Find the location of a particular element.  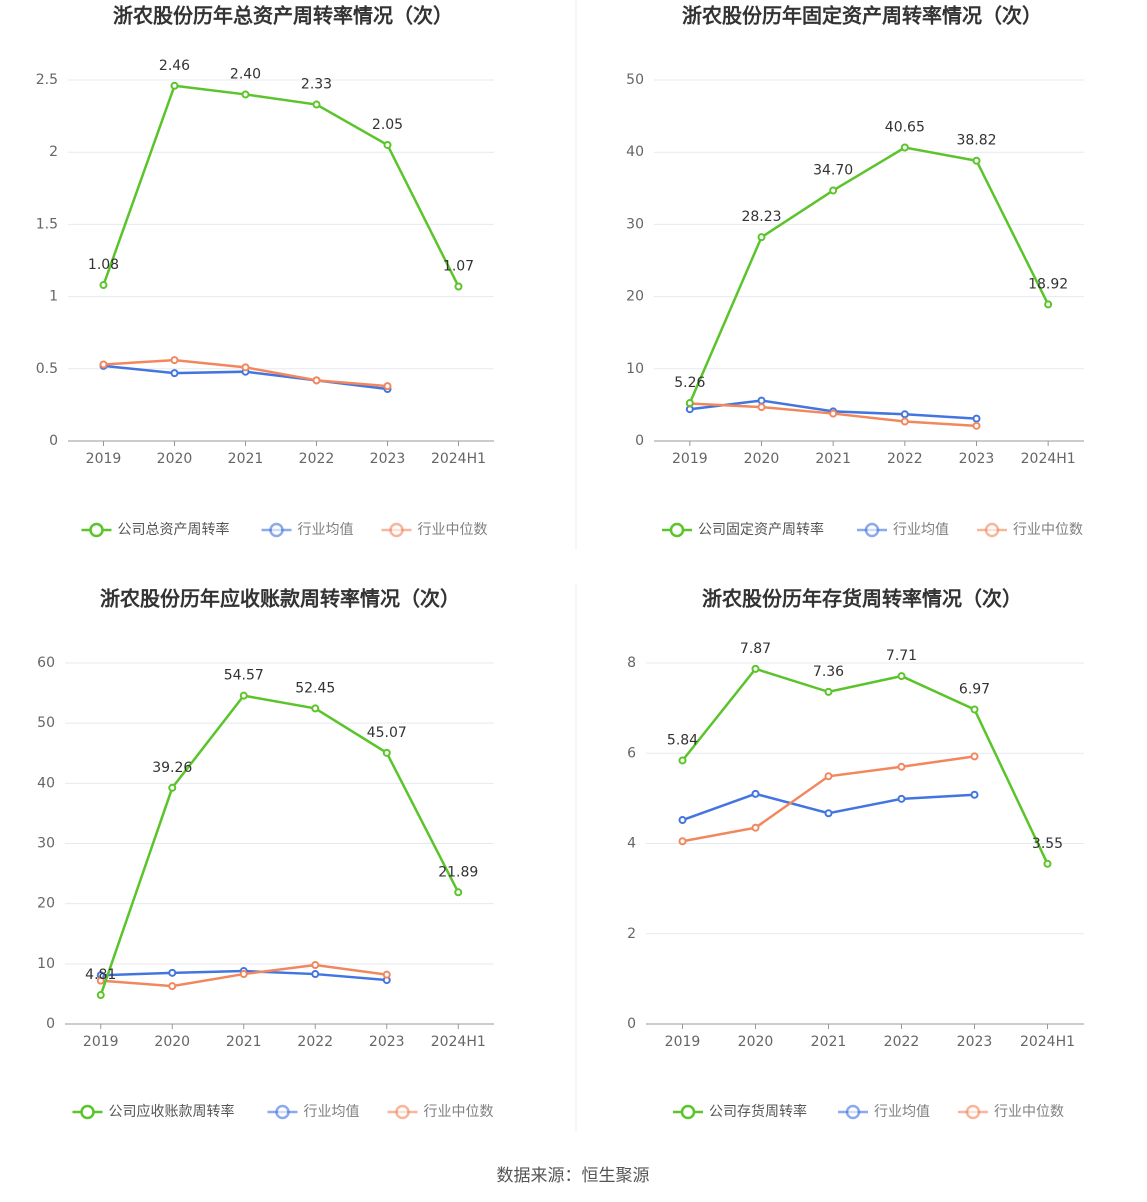

legend-label: 公司存货周转率 is located at coordinates (758, 1111).